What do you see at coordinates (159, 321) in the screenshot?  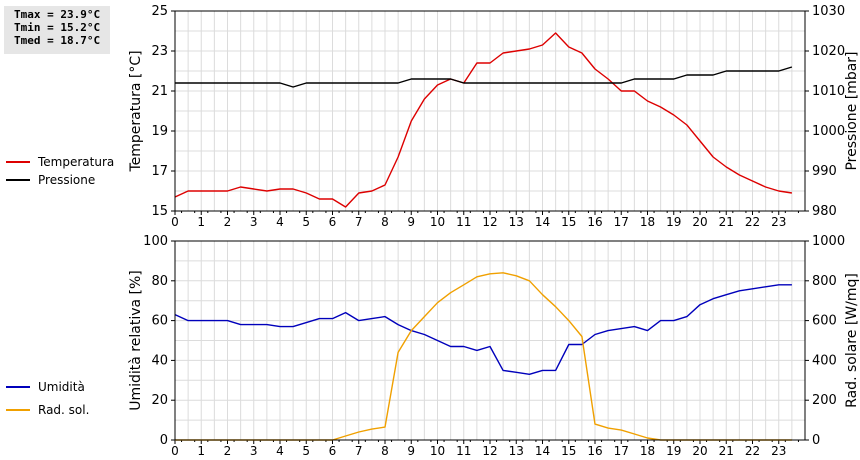 I see `y-left-tick-label: 60` at bounding box center [159, 321].